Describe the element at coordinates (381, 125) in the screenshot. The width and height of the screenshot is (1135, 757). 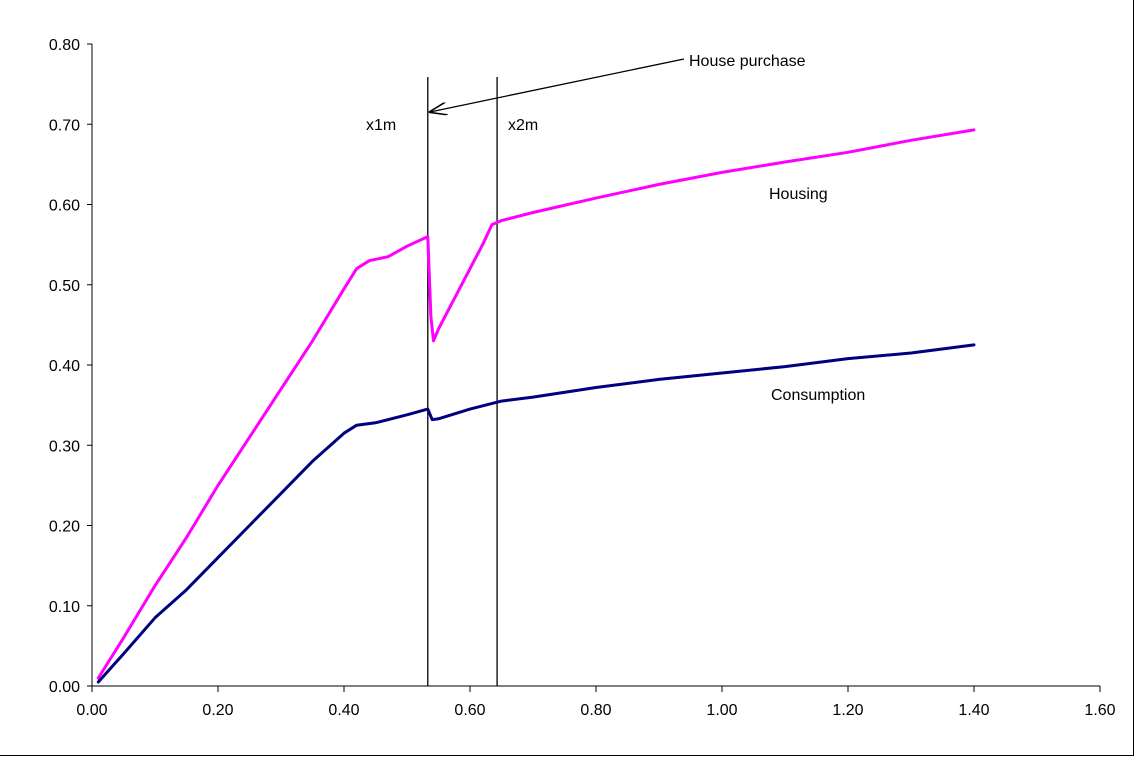
I see `vline-label-x1m: x1m` at that location.